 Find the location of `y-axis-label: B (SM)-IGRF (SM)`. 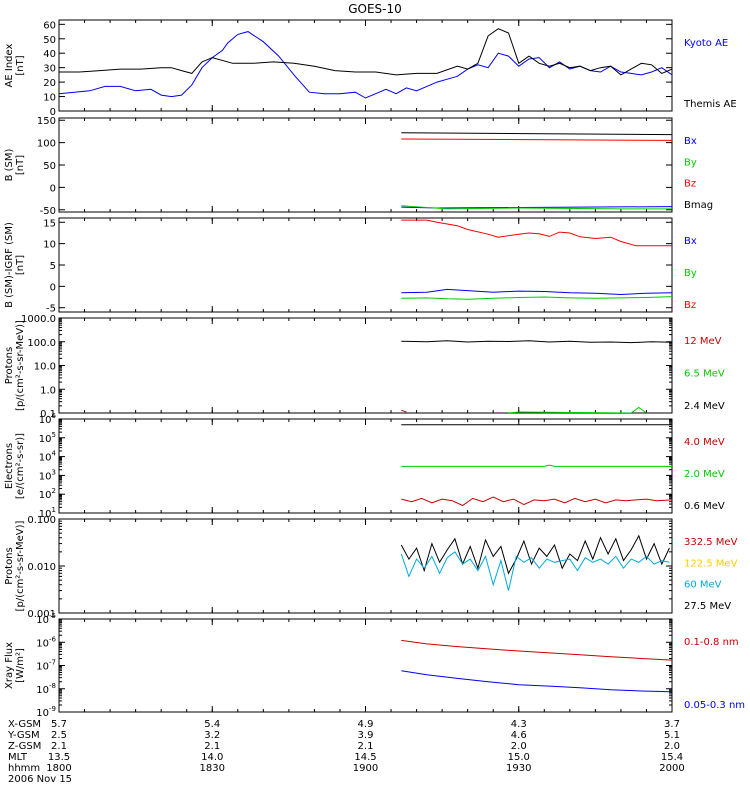

y-axis-label: B (SM)-IGRF (SM) is located at coordinates (9, 265).